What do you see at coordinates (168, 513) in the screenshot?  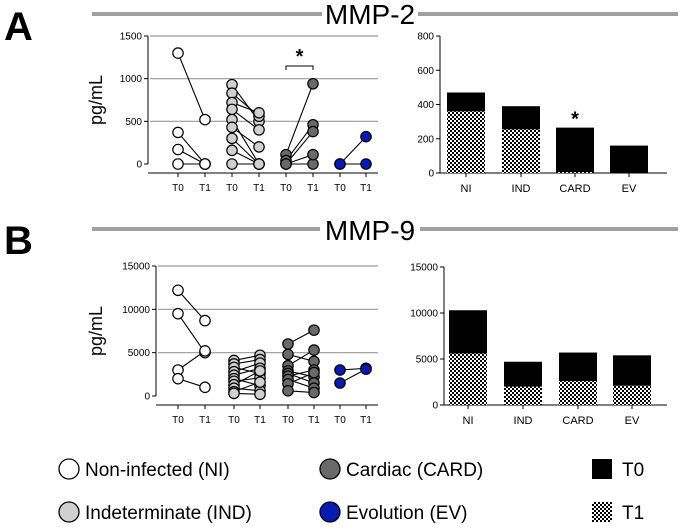 I see `legend-label-ind: Indeterminate (IND)` at bounding box center [168, 513].